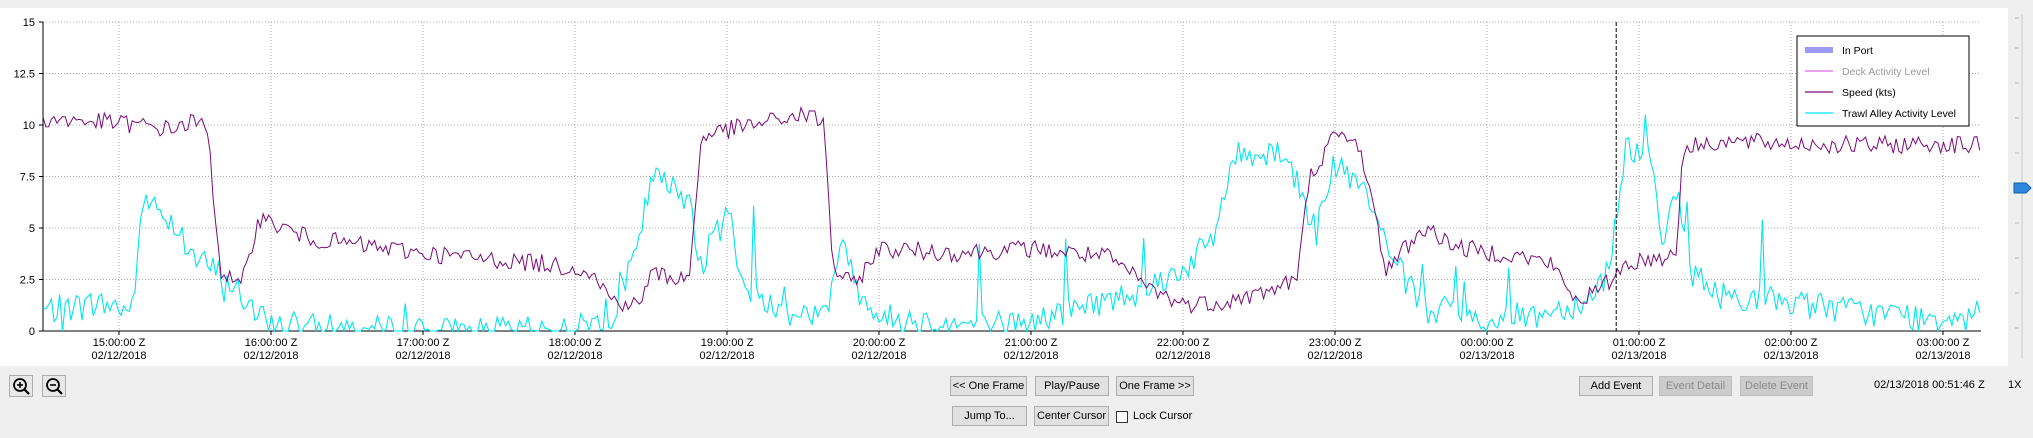 The width and height of the screenshot is (2033, 438). What do you see at coordinates (879, 343) in the screenshot?
I see `x-tick-time-label: 20:00:00 Z` at bounding box center [879, 343].